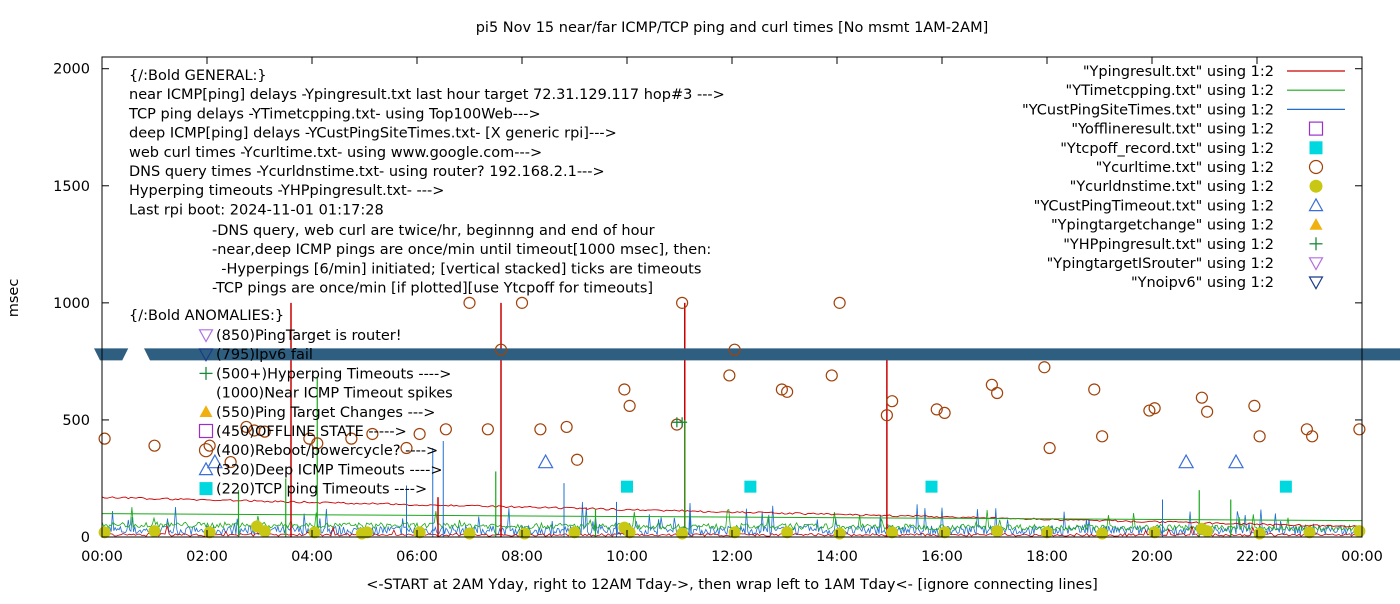 This screenshot has height=604, width=1400. I want to click on x-tick-label: 22:00, so click(1257, 557).